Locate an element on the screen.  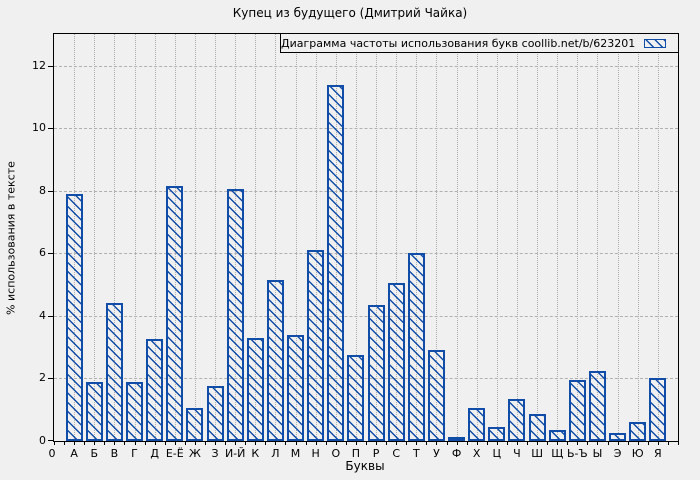
bar-О is located at coordinates (336, 262).